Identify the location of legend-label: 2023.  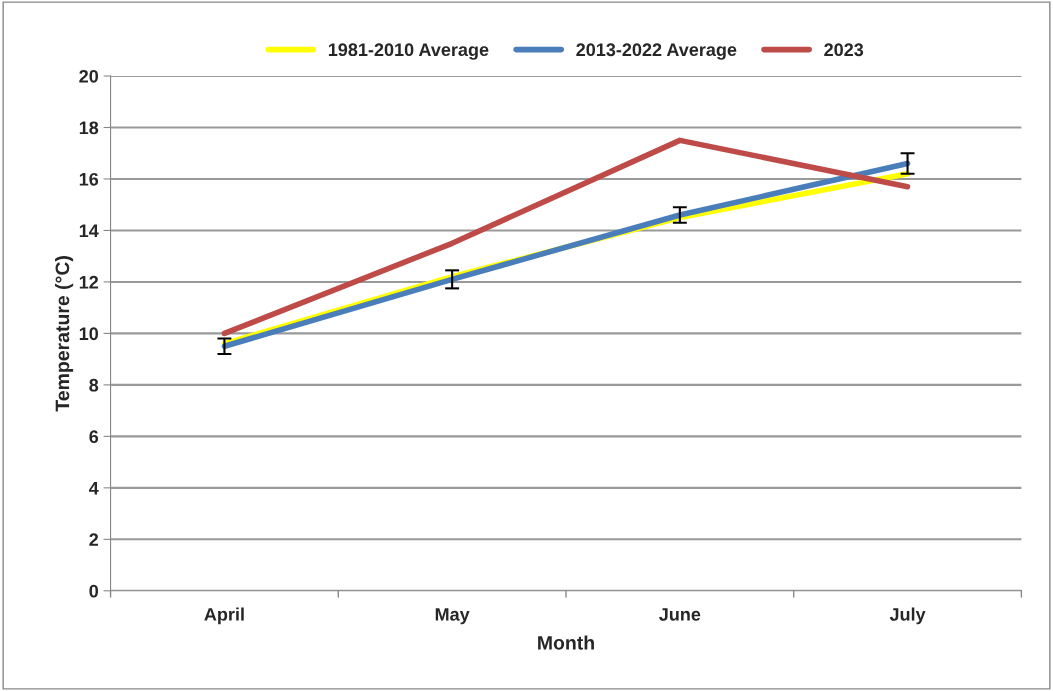
(844, 50).